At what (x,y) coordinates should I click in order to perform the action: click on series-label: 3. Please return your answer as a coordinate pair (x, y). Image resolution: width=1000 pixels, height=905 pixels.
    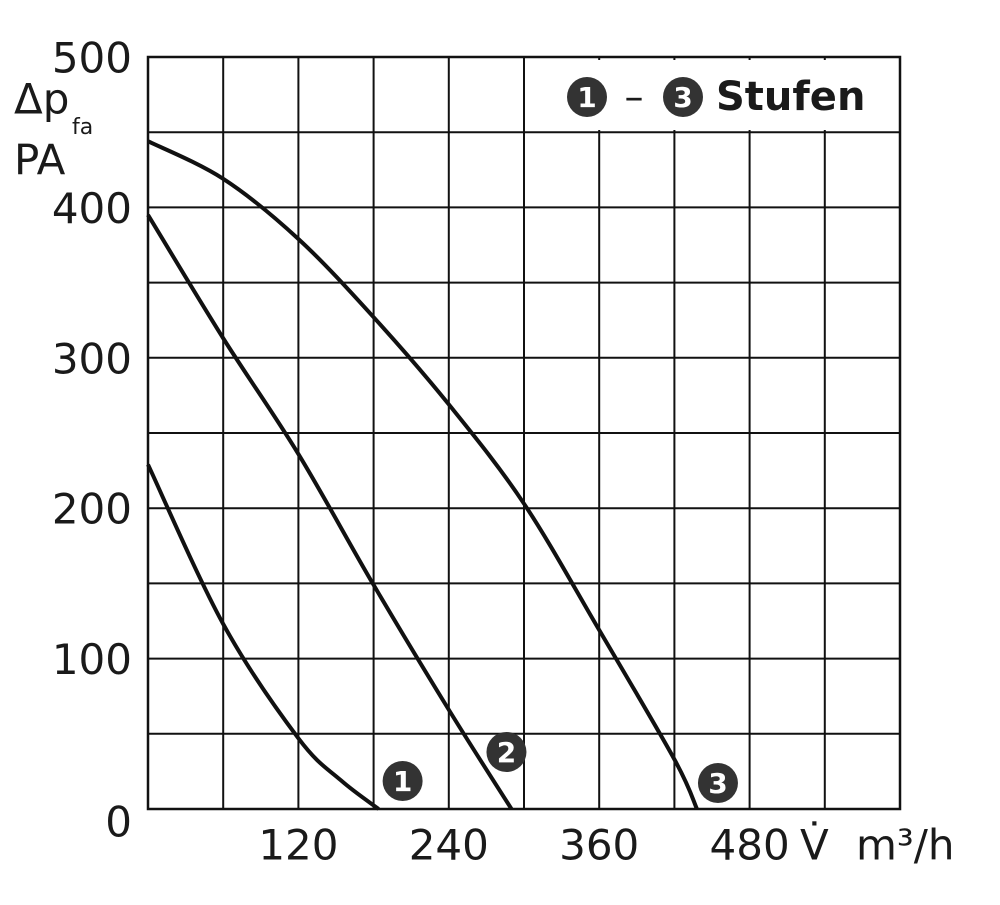
    Looking at the image, I should click on (717, 783).